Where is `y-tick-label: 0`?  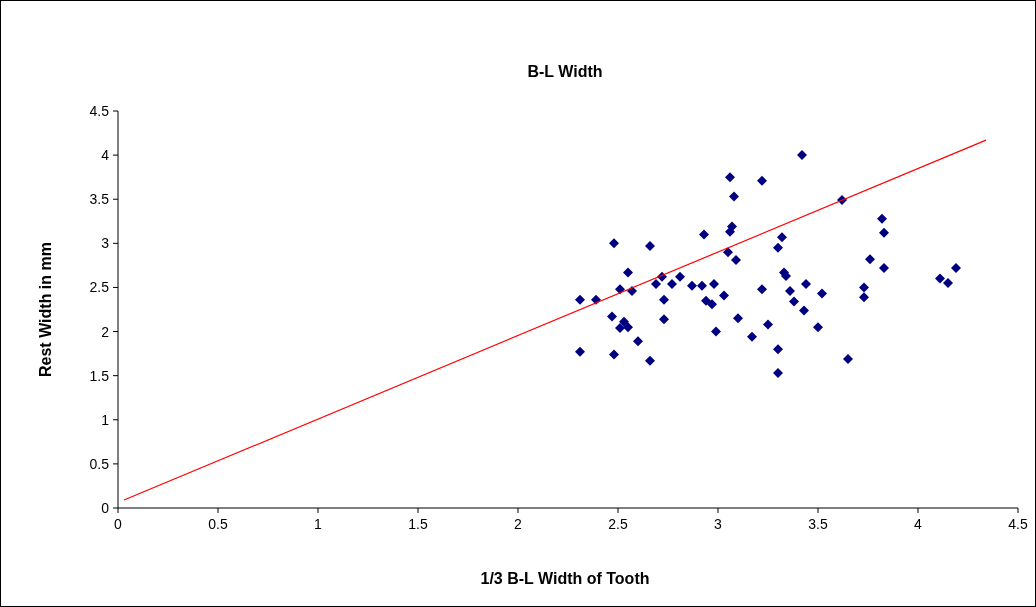
y-tick-label: 0 is located at coordinates (105, 508).